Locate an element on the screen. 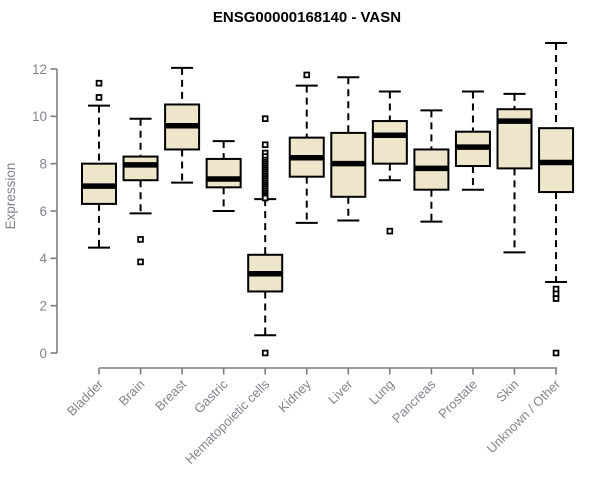 The width and height of the screenshot is (600, 500). y-tick-label: 8 is located at coordinates (43, 163).